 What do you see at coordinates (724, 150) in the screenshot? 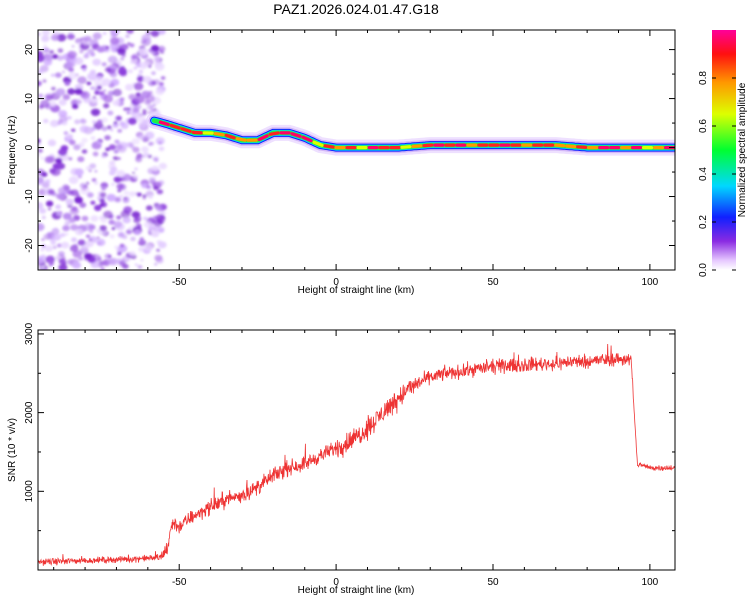
I see `colorbar-gradient` at bounding box center [724, 150].